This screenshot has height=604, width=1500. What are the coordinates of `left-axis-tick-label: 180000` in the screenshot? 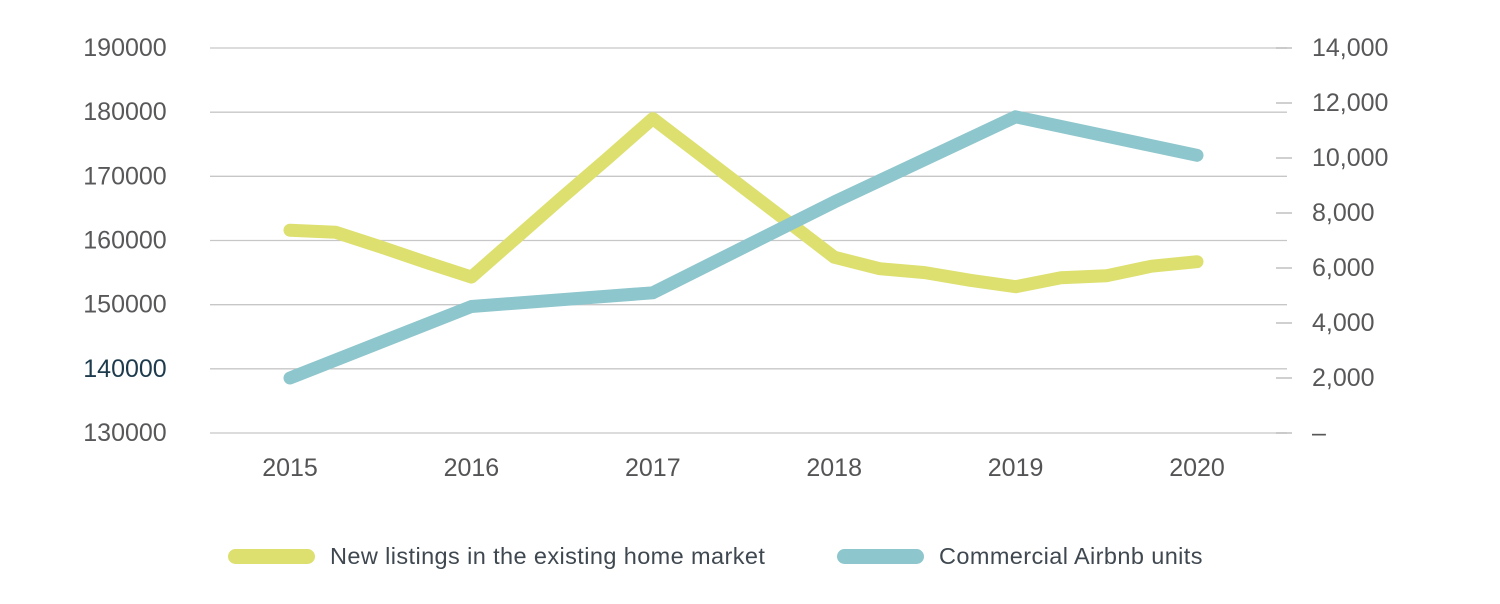 It's located at (124, 112).